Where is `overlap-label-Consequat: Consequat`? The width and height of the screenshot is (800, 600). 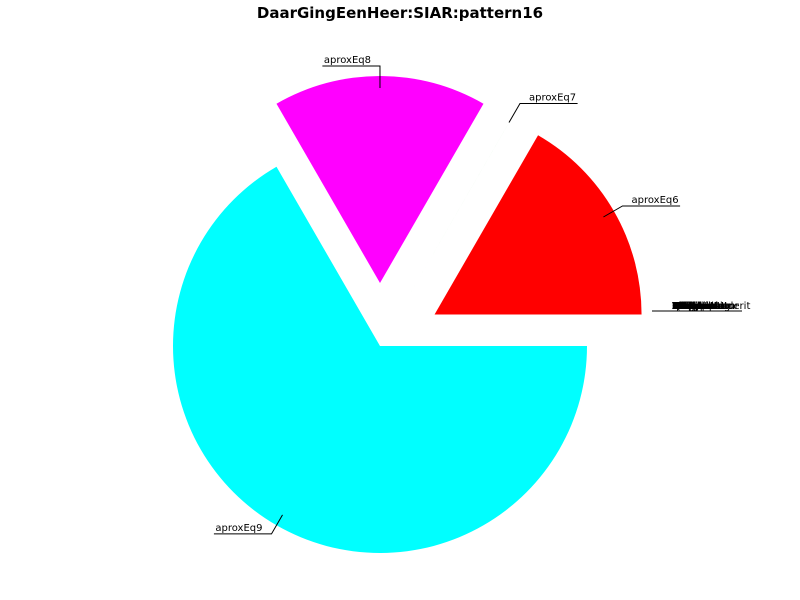 overlap-label-Consequat: Consequat is located at coordinates (701, 306).